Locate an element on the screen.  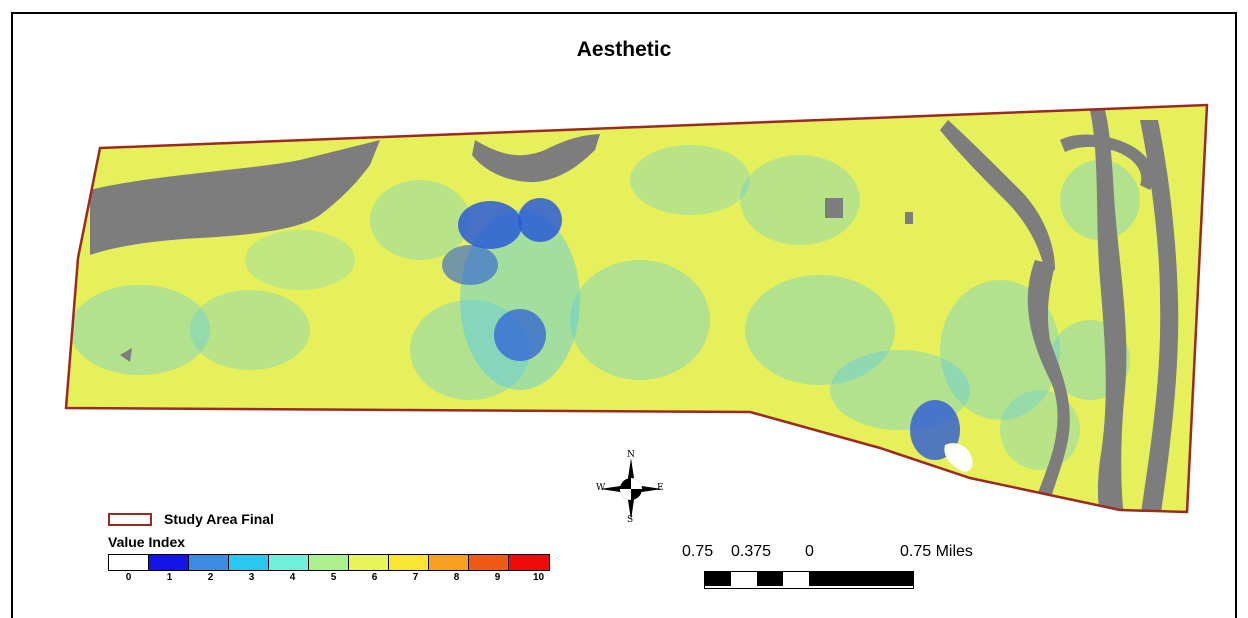
ramp-label-4: 4 is located at coordinates (292, 577).